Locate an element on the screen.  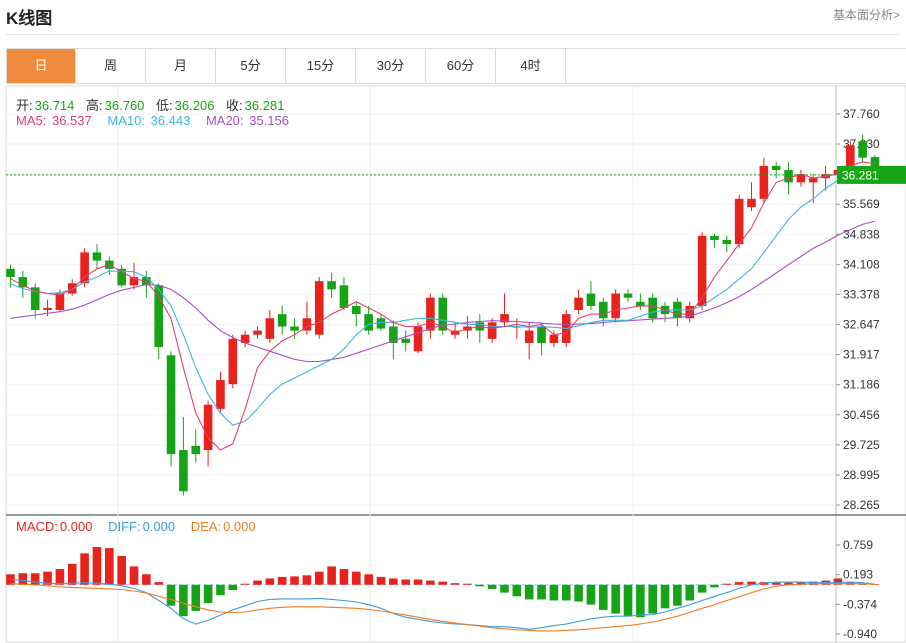
ma5-label: MA5: is located at coordinates (31, 120).